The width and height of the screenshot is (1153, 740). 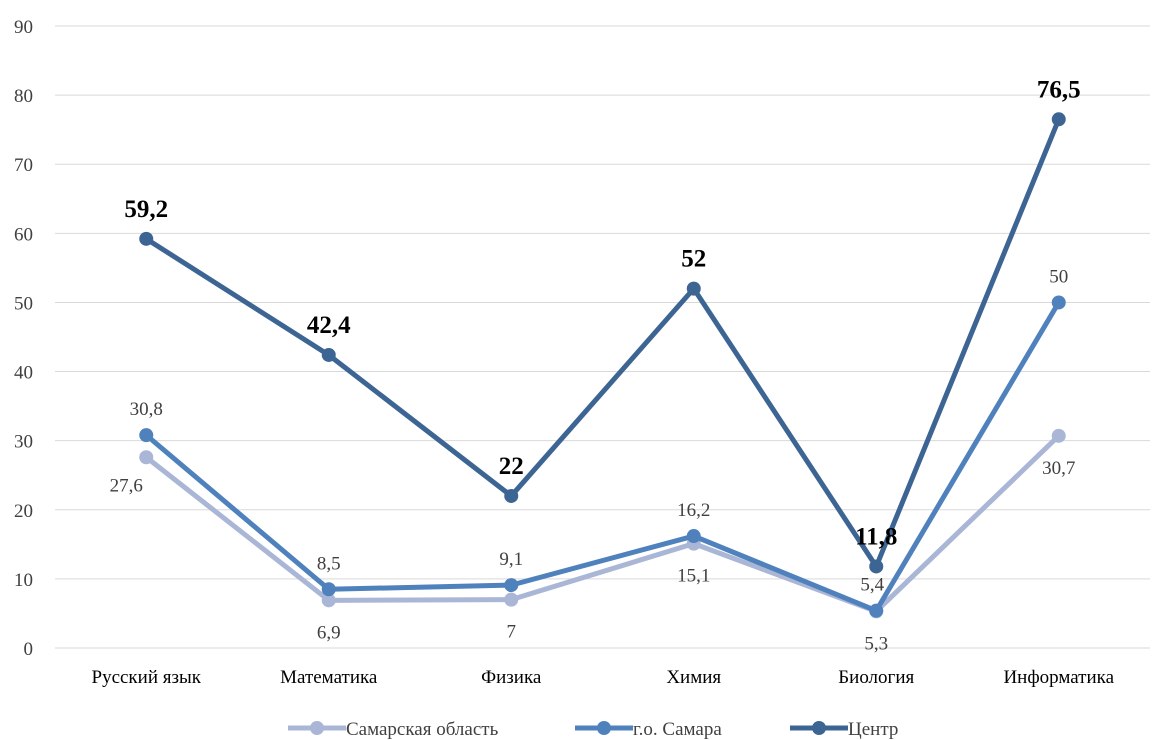 What do you see at coordinates (23, 338) in the screenshot?
I see `y-axis-ticks: 0 10 20 30 40 50 60 70 80 90` at bounding box center [23, 338].